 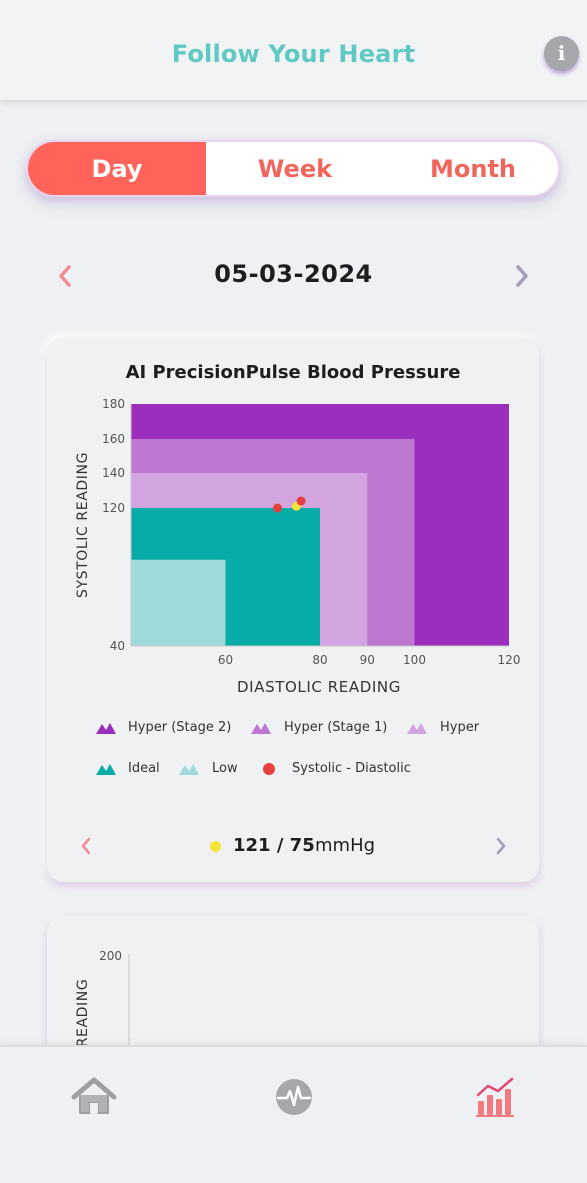 What do you see at coordinates (180, 727) in the screenshot?
I see `legend-label: Hyper (Stage 2)` at bounding box center [180, 727].